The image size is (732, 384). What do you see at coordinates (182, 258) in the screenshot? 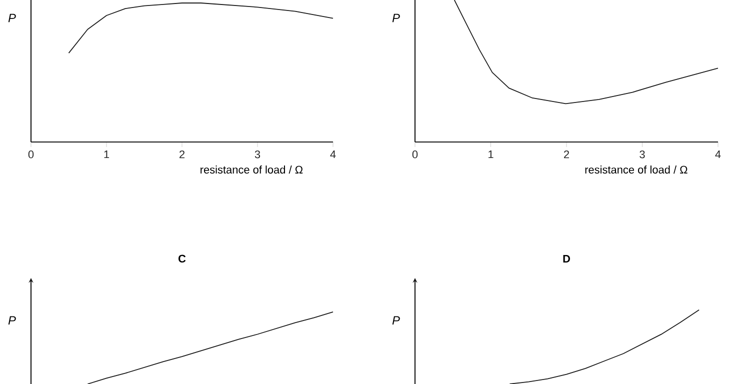
I see `chart-title: C` at bounding box center [182, 258].